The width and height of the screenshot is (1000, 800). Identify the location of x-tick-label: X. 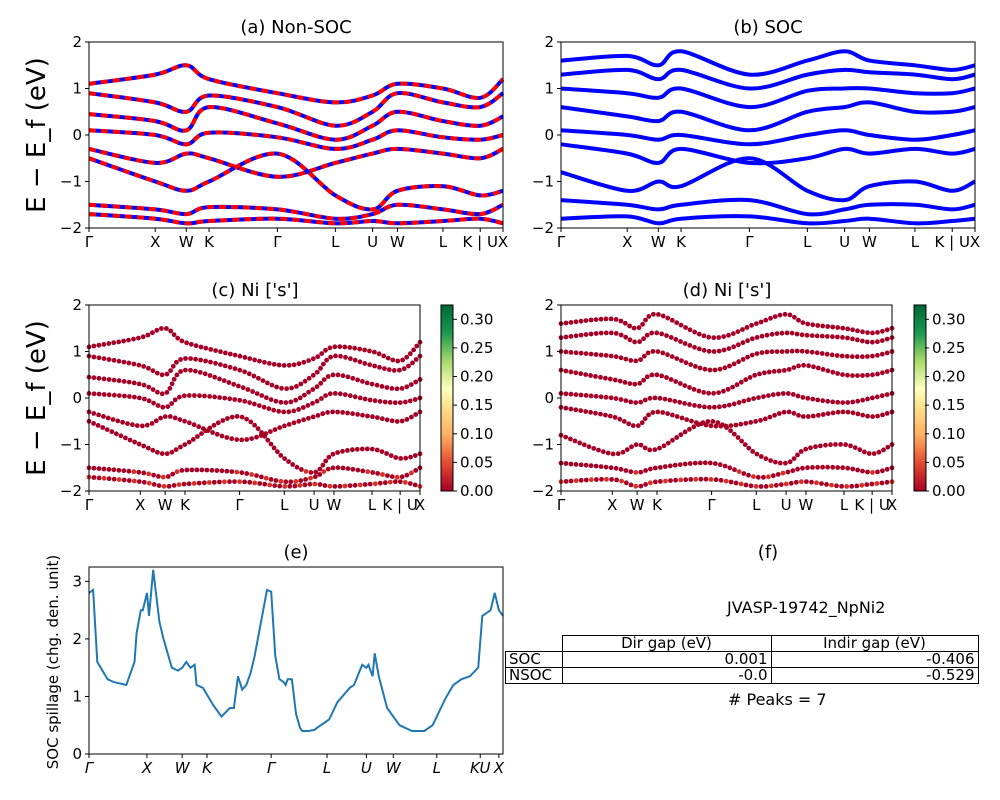
(147, 768).